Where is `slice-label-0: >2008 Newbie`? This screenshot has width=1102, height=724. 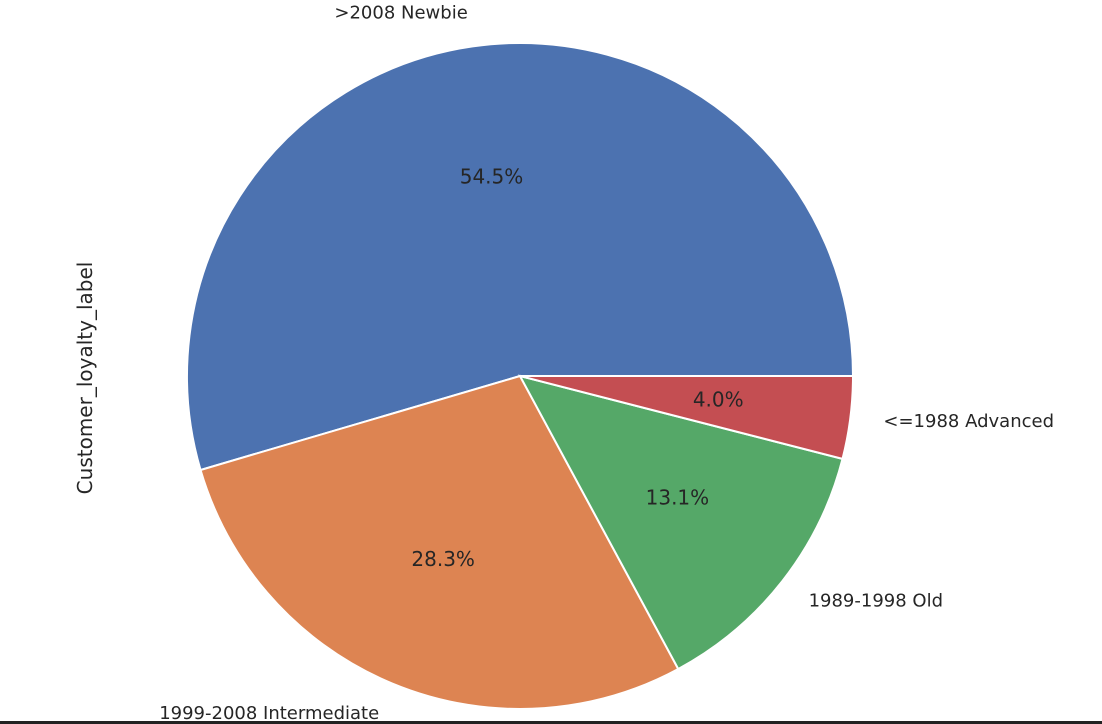 slice-label-0: >2008 Newbie is located at coordinates (400, 12).